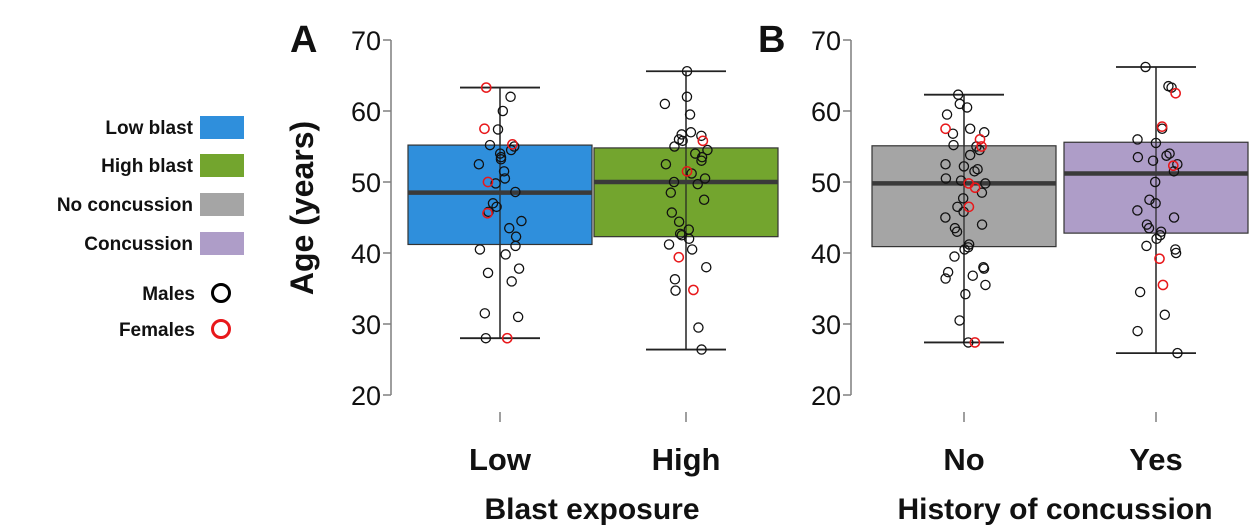  Describe the element at coordinates (826, 112) in the screenshot. I see `y-tick-label: 60` at that location.